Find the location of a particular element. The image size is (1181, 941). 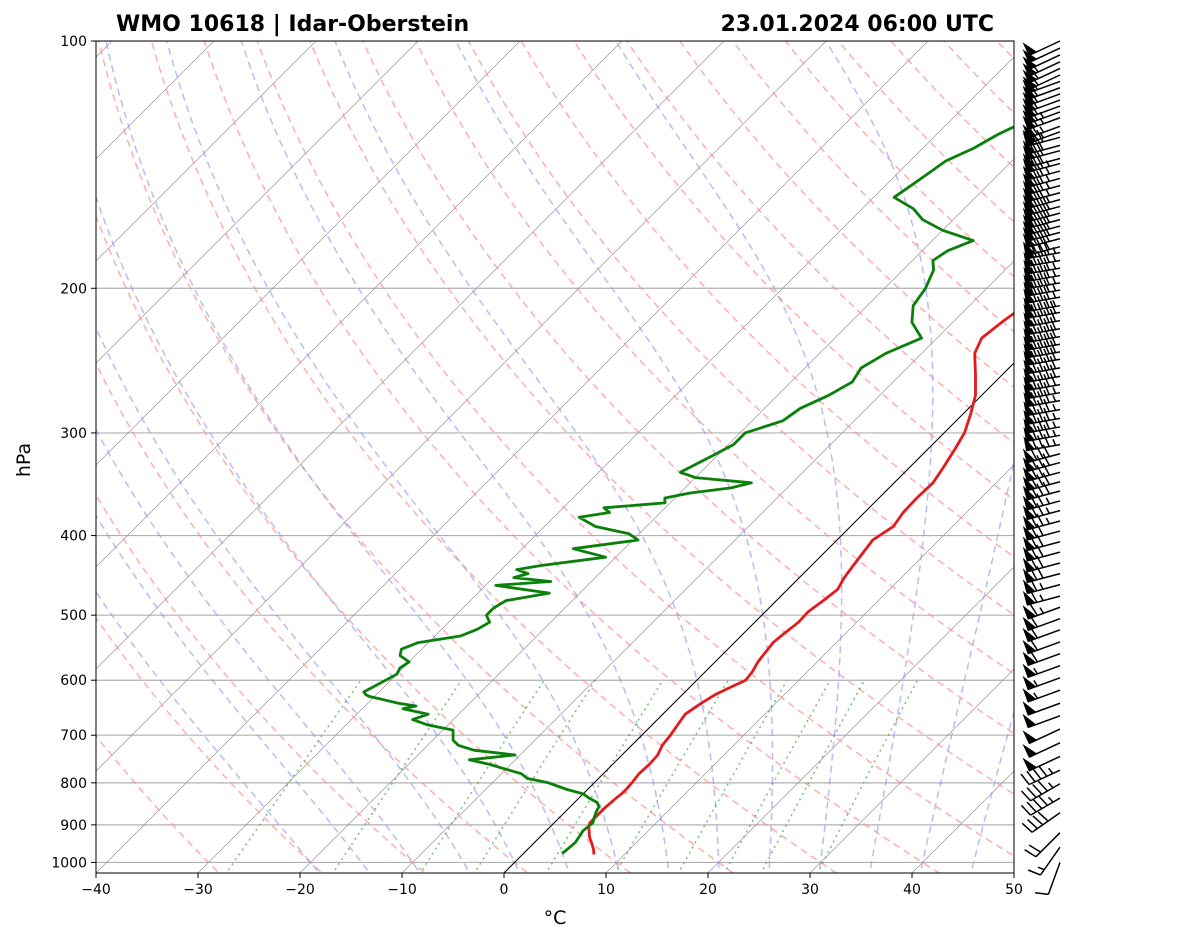

y-tick-label: 100 is located at coordinates (73, 42).